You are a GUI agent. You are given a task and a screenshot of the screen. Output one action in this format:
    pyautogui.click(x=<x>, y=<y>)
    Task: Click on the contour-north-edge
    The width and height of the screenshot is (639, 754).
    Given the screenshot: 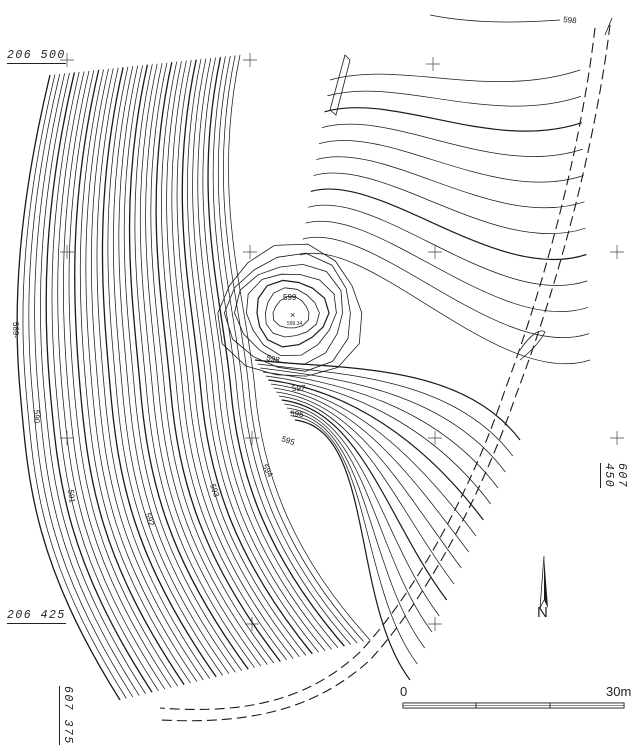 What is the action you would take?
    pyautogui.click(x=495, y=18)
    